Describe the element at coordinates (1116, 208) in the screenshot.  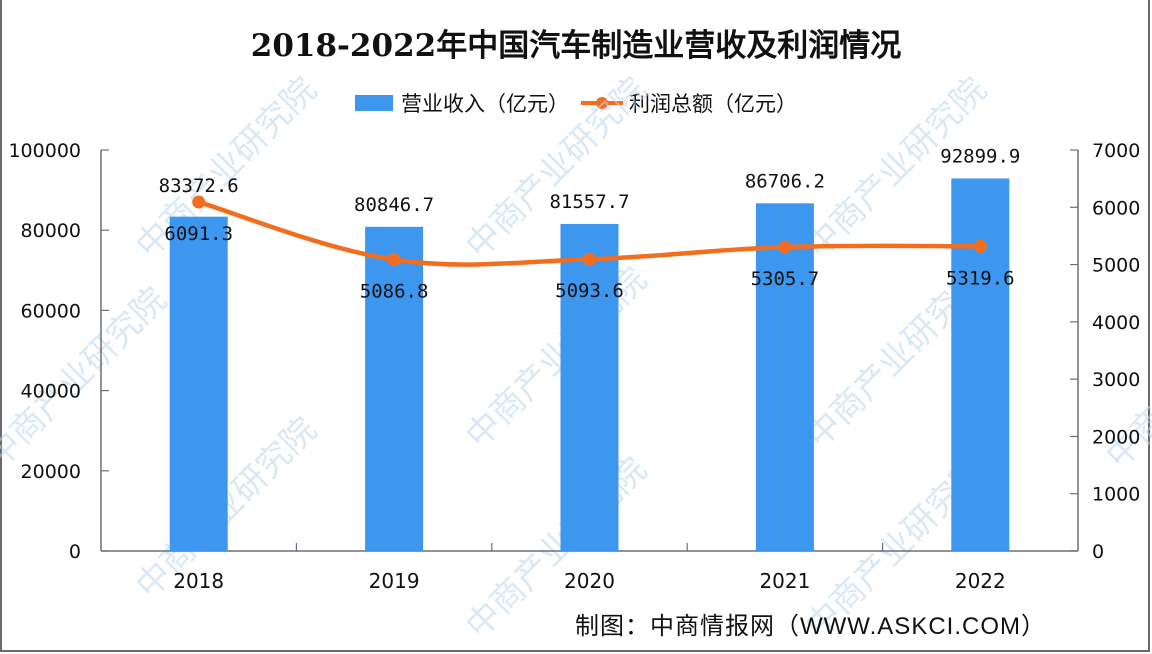
I see `right-axis-tick-label: 6000` at that location.